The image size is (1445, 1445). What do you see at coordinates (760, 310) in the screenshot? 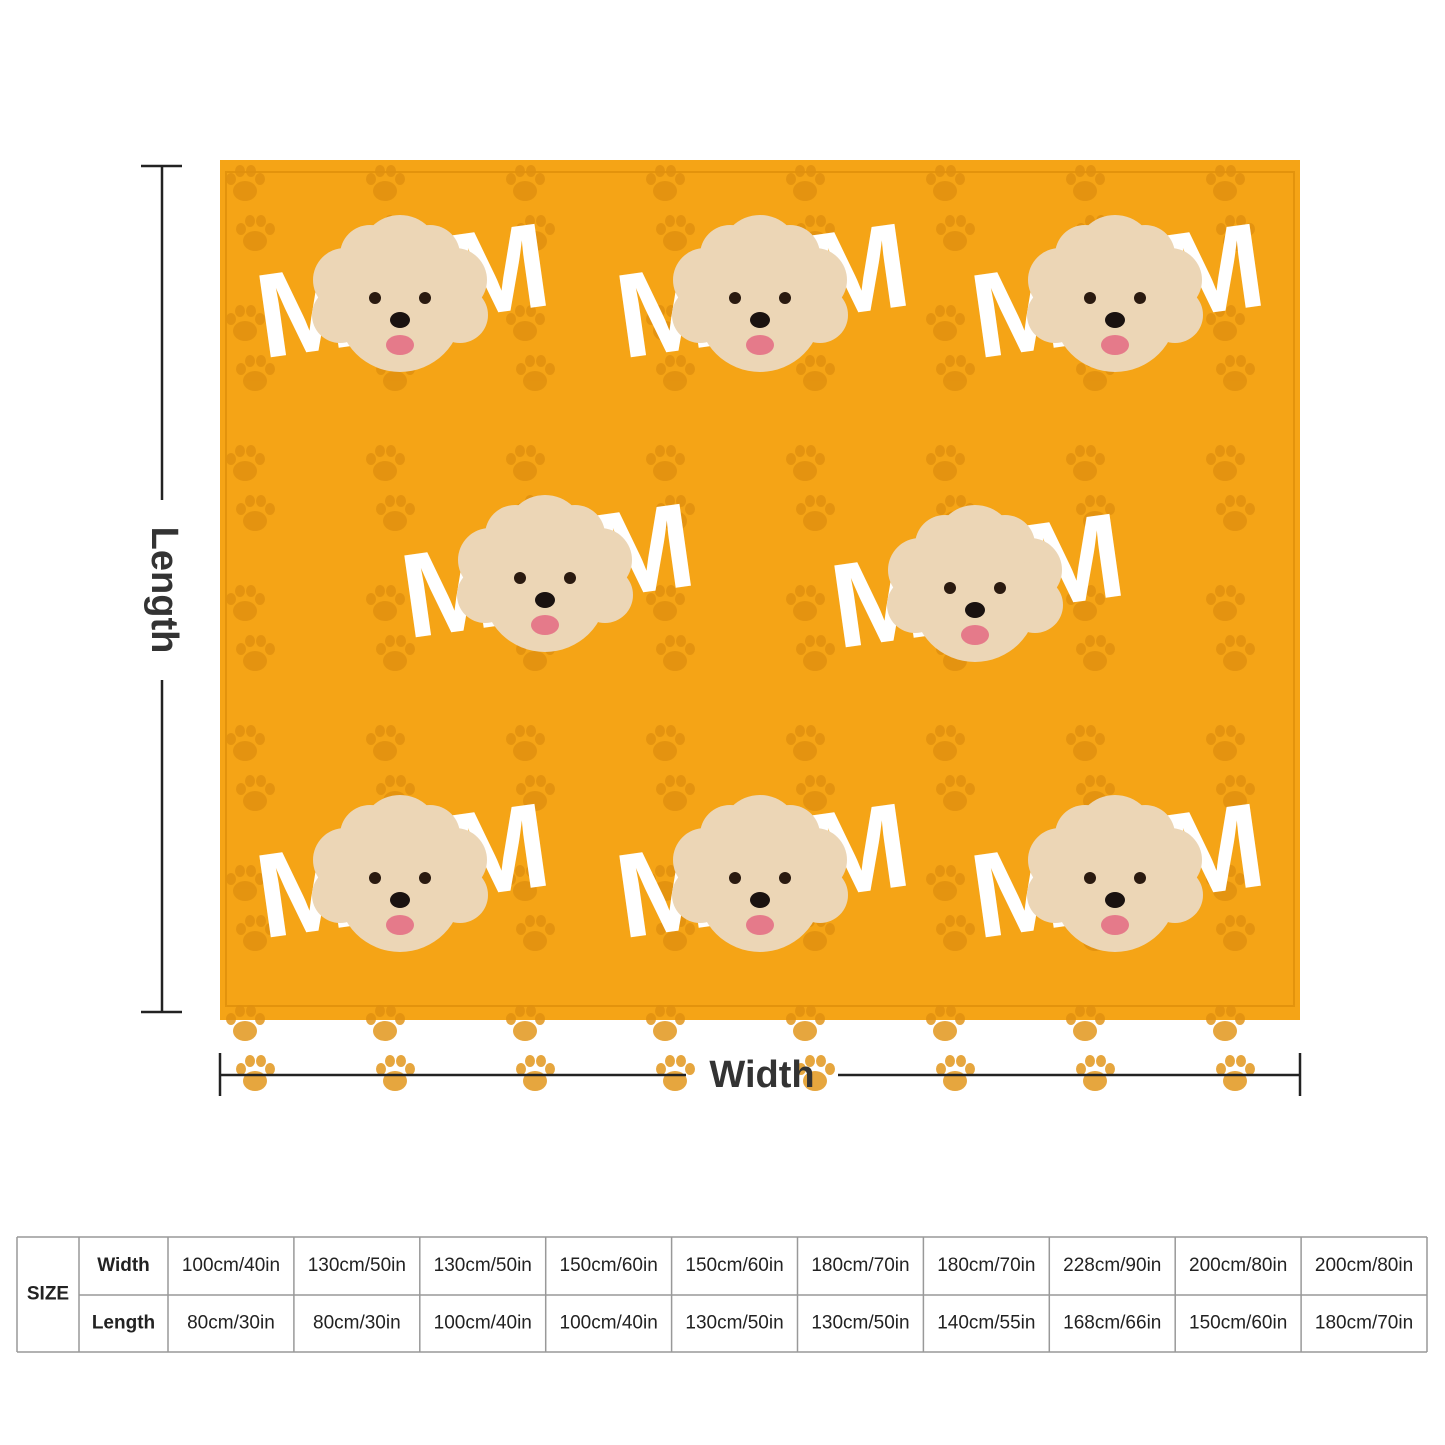
I see `dog-fur` at bounding box center [760, 310].